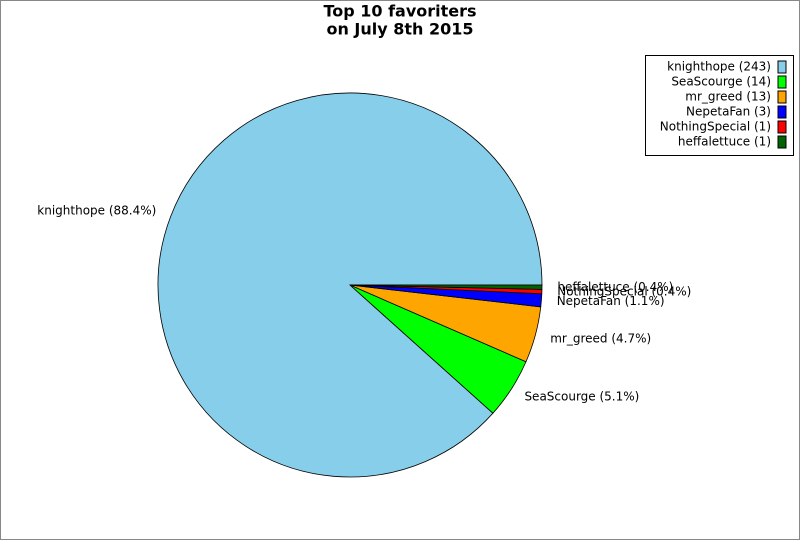 The width and height of the screenshot is (800, 540). Describe the element at coordinates (611, 301) in the screenshot. I see `slice-label: NepetaFan (1.1%)` at that location.